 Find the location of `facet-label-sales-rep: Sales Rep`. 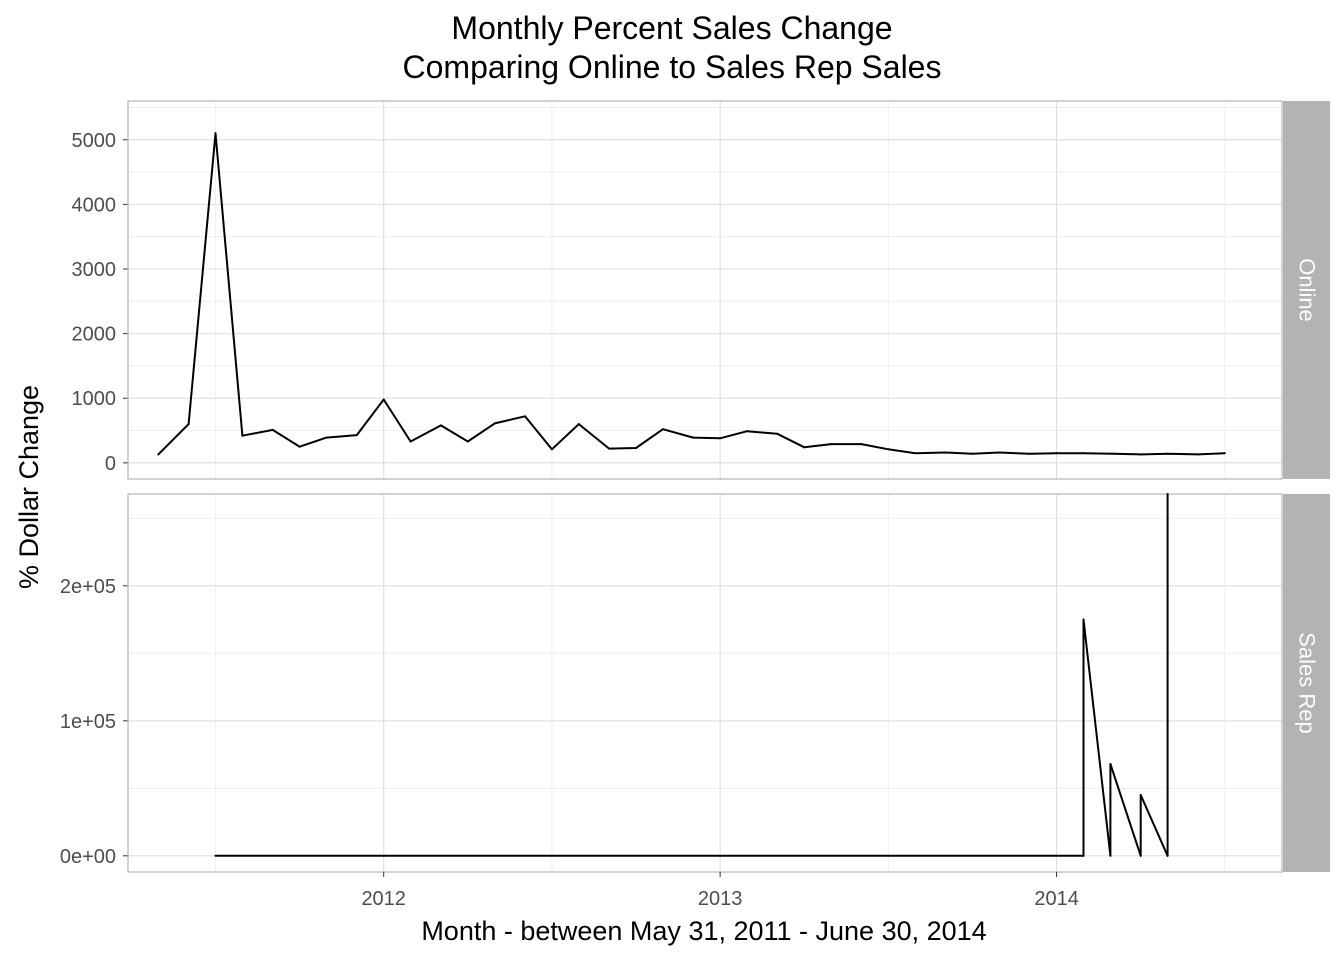

facet-label-sales-rep: Sales Rep is located at coordinates (1307, 683).